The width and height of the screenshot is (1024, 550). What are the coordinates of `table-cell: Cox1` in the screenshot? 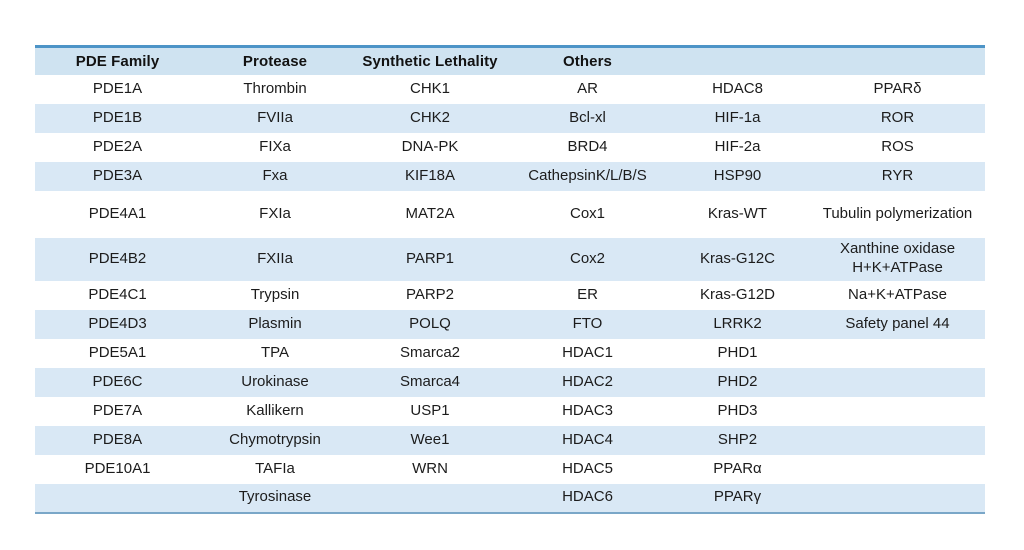 It's located at (587, 213).